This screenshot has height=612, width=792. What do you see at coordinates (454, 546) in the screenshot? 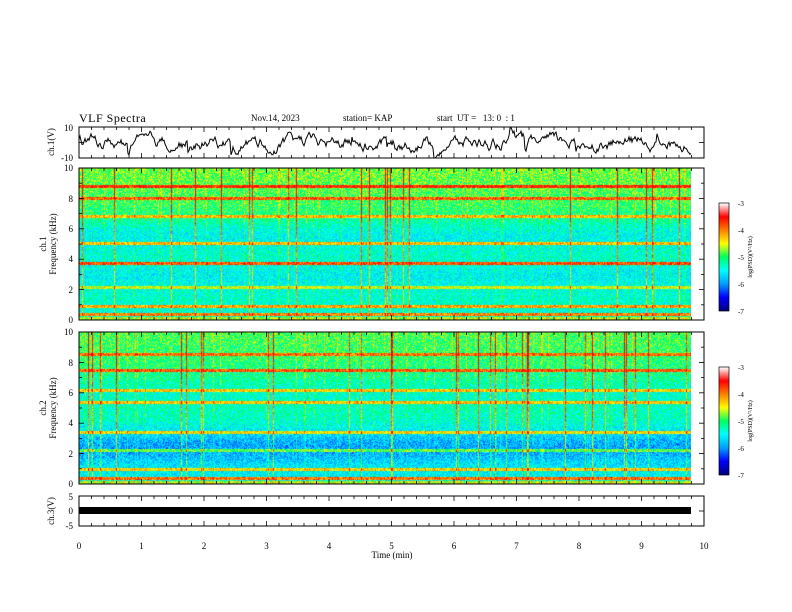
I see `xtick-label: 6` at bounding box center [454, 546].